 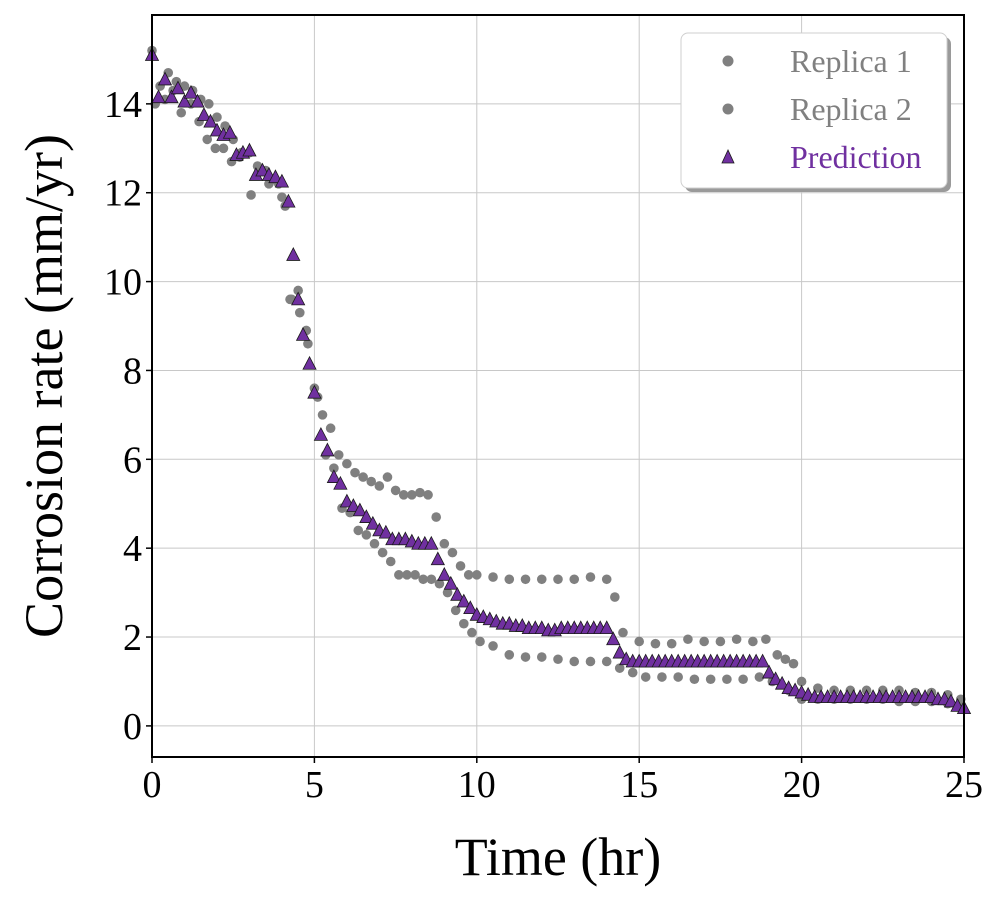 What do you see at coordinates (802, 785) in the screenshot?
I see `x-tick-label: 20` at bounding box center [802, 785].